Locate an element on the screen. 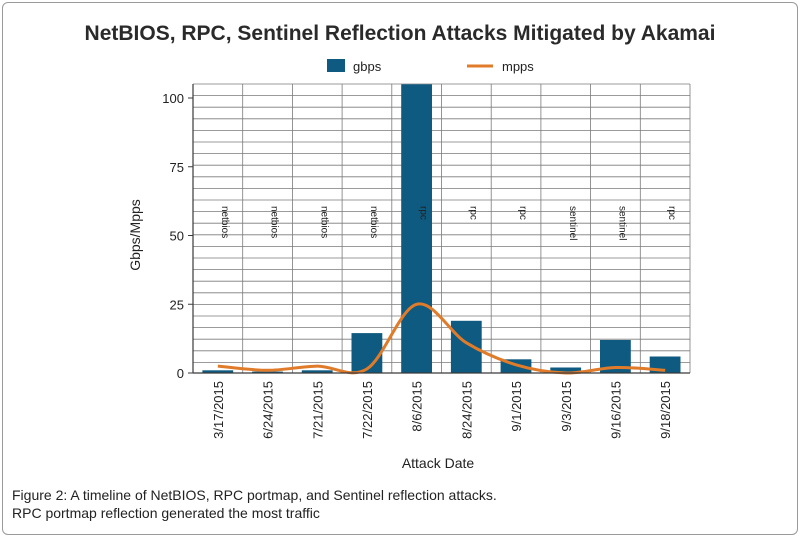  y-tick-label: 0 is located at coordinates (180, 373).